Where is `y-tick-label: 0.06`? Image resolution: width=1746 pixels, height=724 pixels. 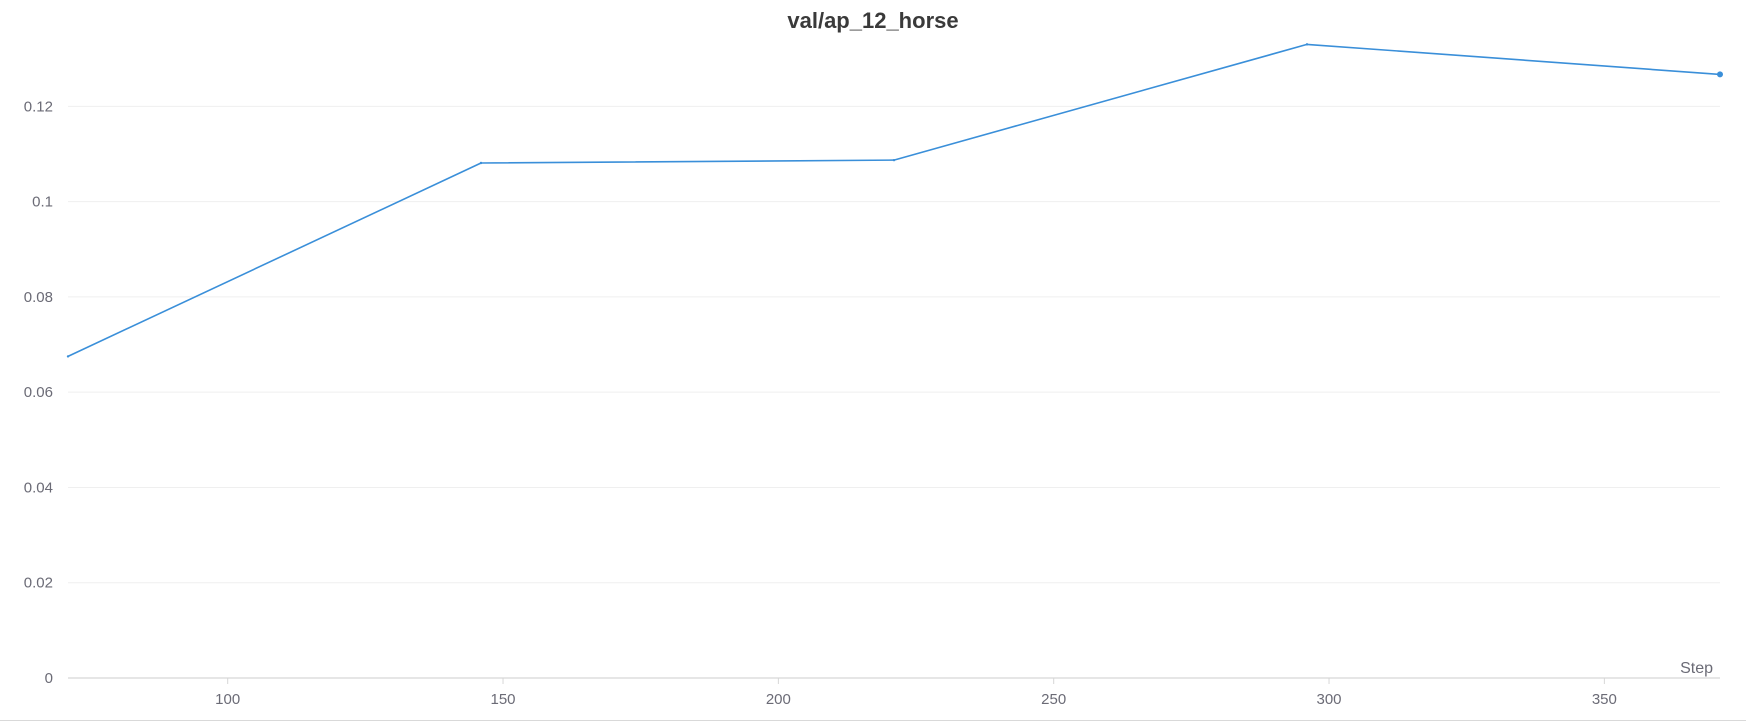 y-tick-label: 0.06 is located at coordinates (38, 392).